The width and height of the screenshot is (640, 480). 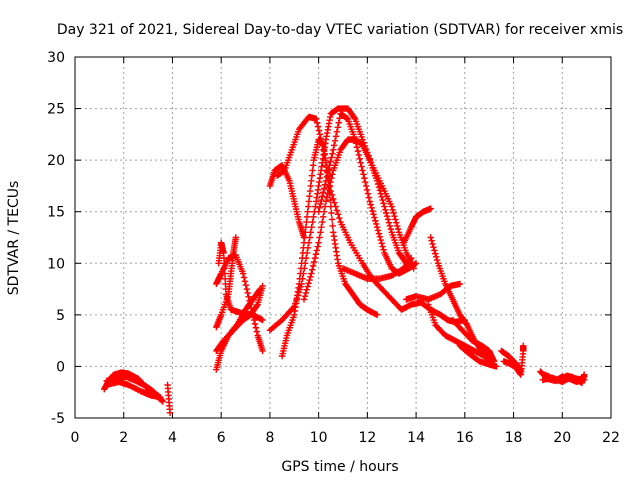 I want to click on series-arc-early-b, so click(x=133, y=388).